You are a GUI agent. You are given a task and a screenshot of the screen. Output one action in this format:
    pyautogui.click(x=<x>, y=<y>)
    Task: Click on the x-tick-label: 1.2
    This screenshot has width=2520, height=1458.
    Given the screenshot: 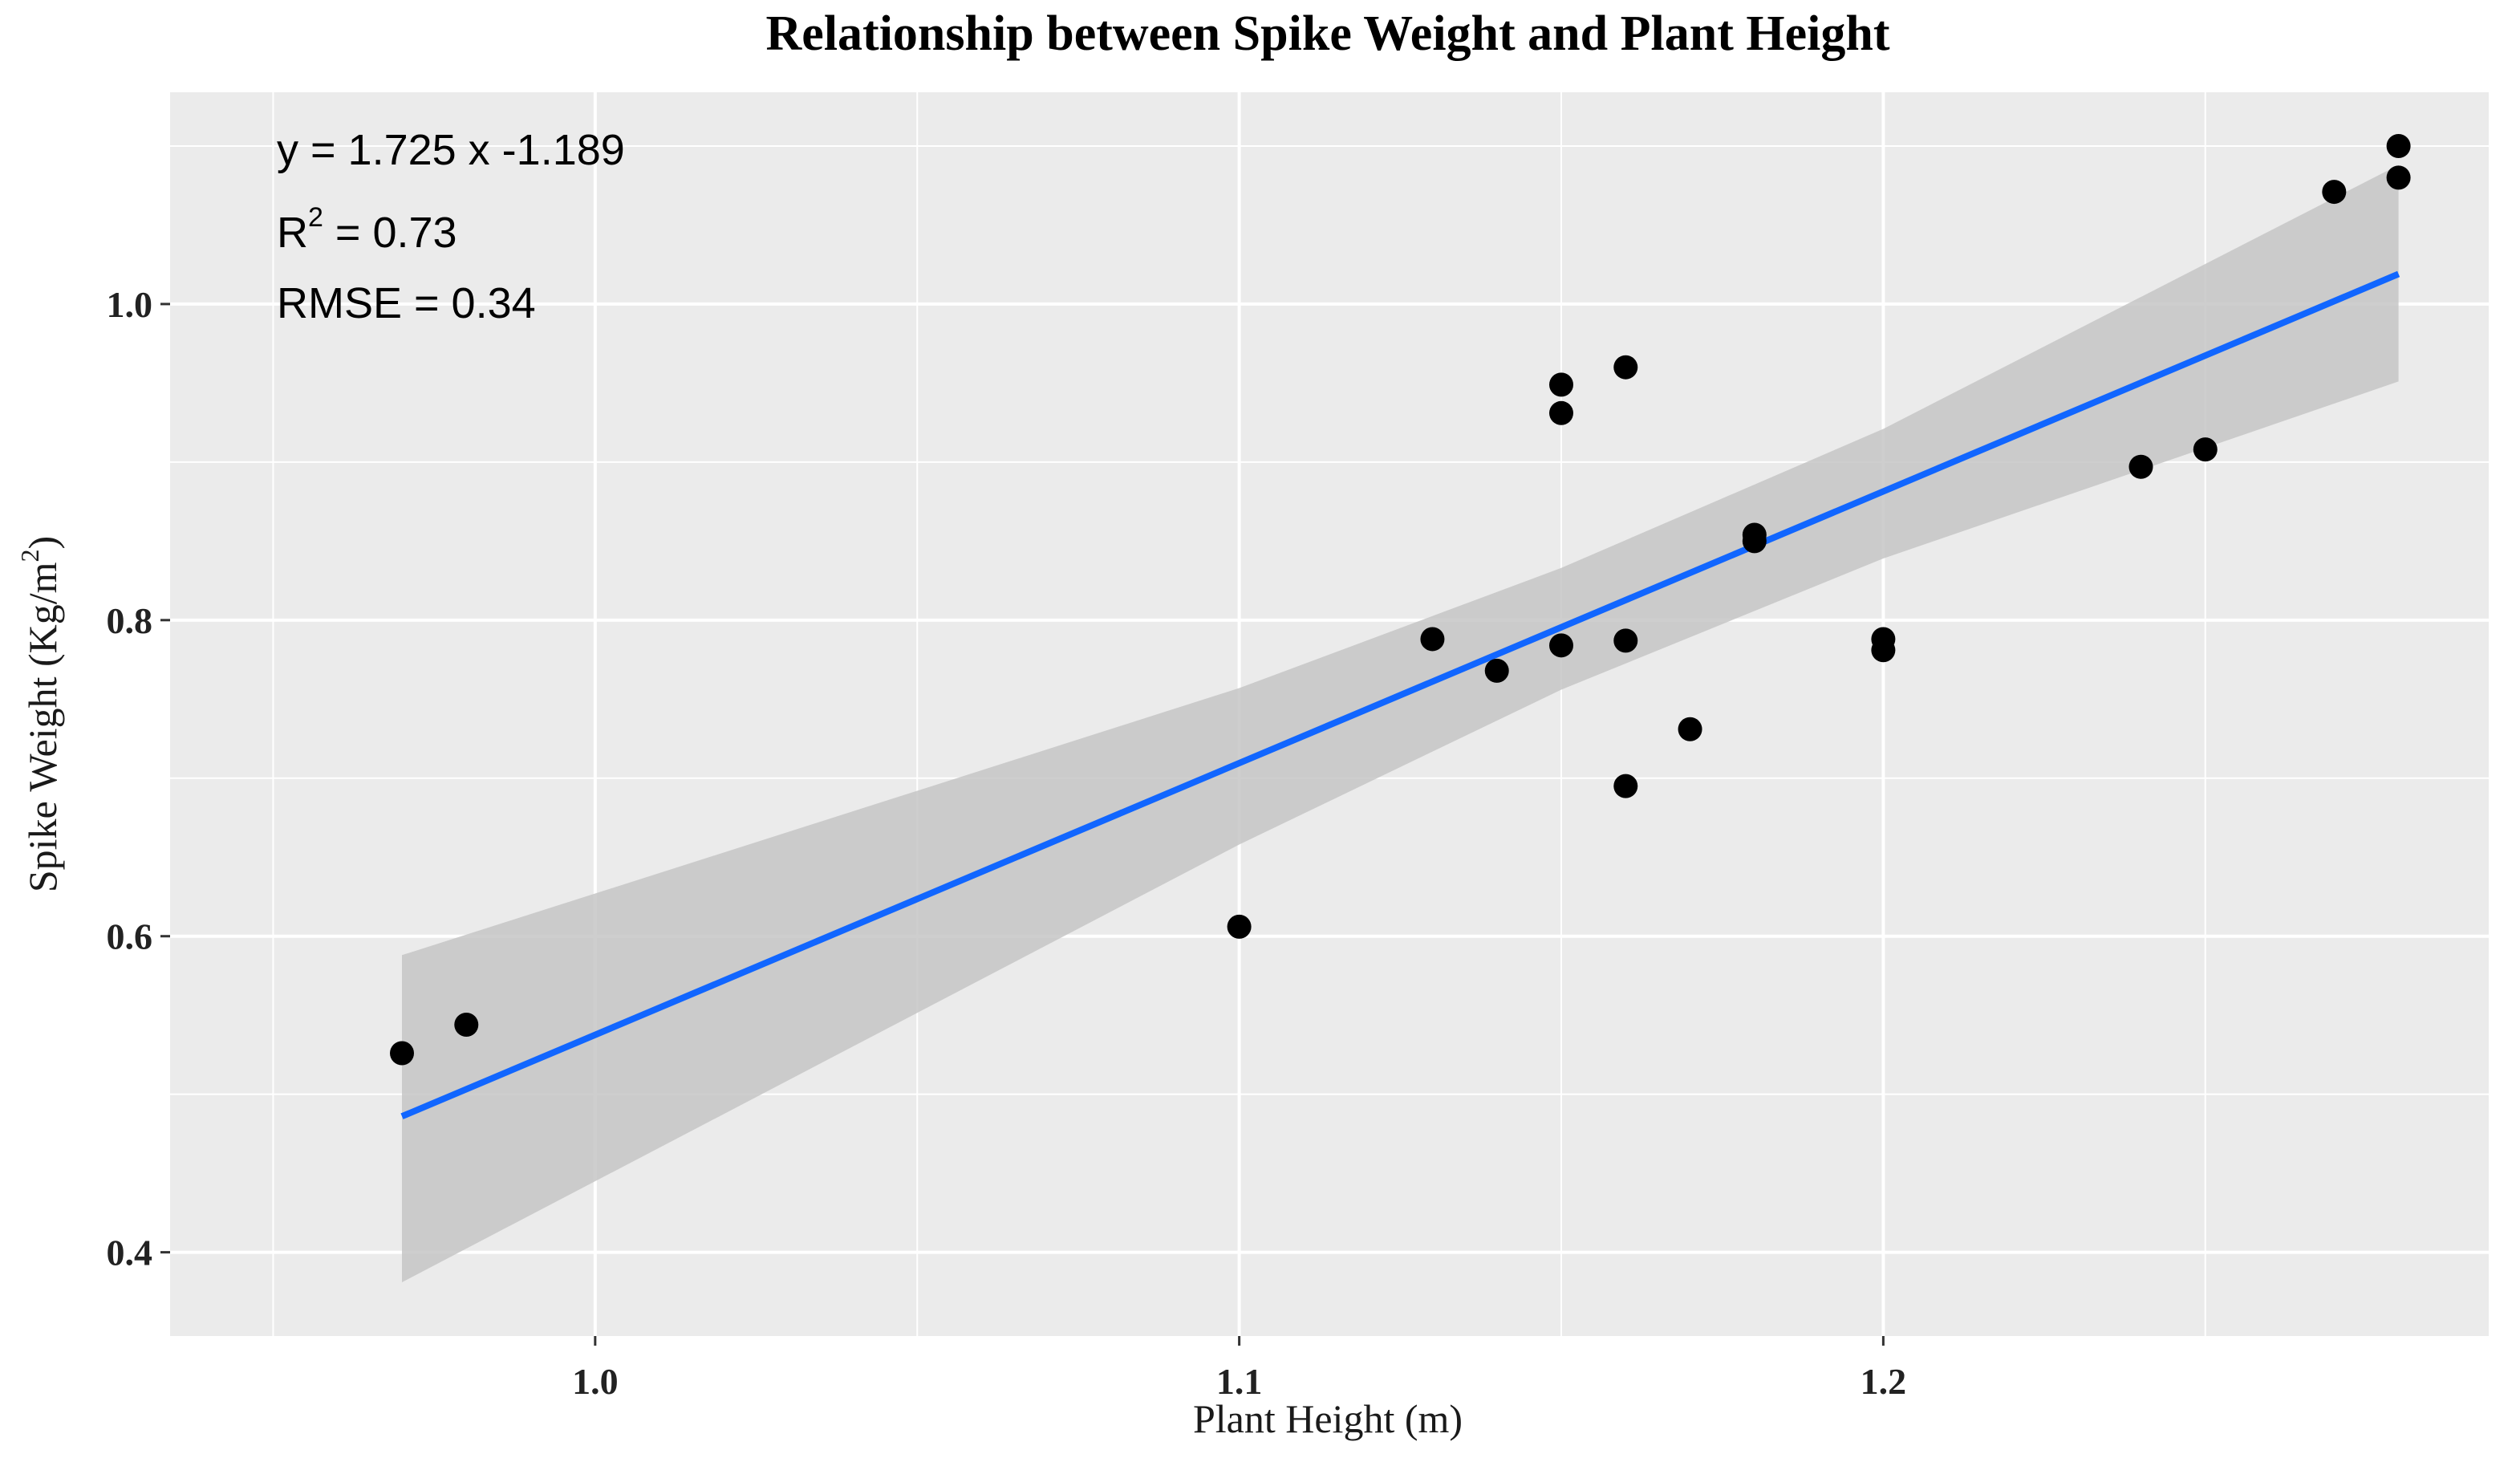 What is the action you would take?
    pyautogui.click(x=1884, y=1381)
    